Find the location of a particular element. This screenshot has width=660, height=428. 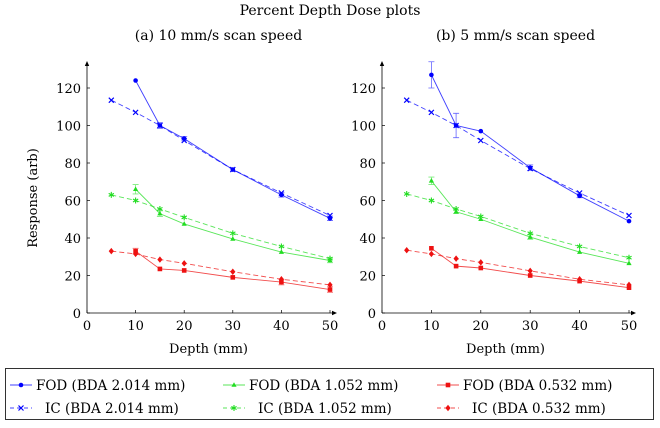

legend-label: FOD (BDA 1.052 mm) is located at coordinates (323, 386).